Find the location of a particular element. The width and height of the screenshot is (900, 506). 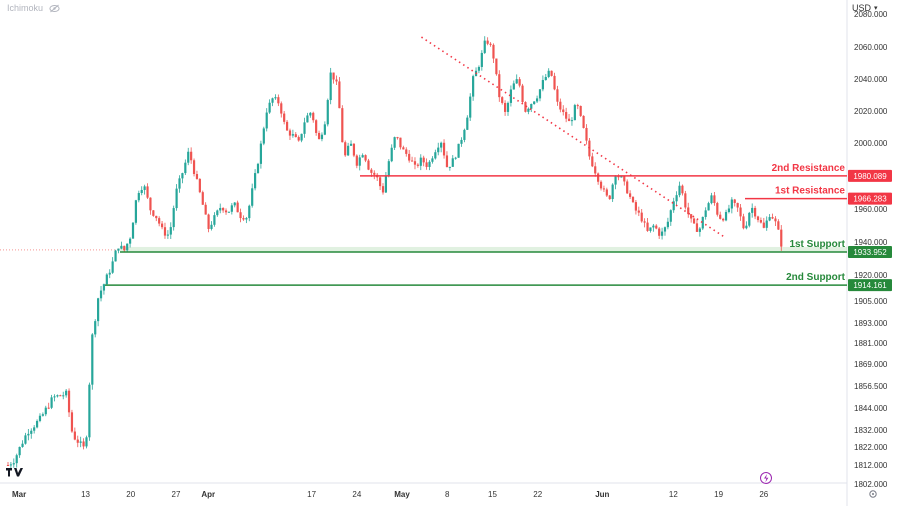

level-name-label: 1st Support is located at coordinates (817, 244).